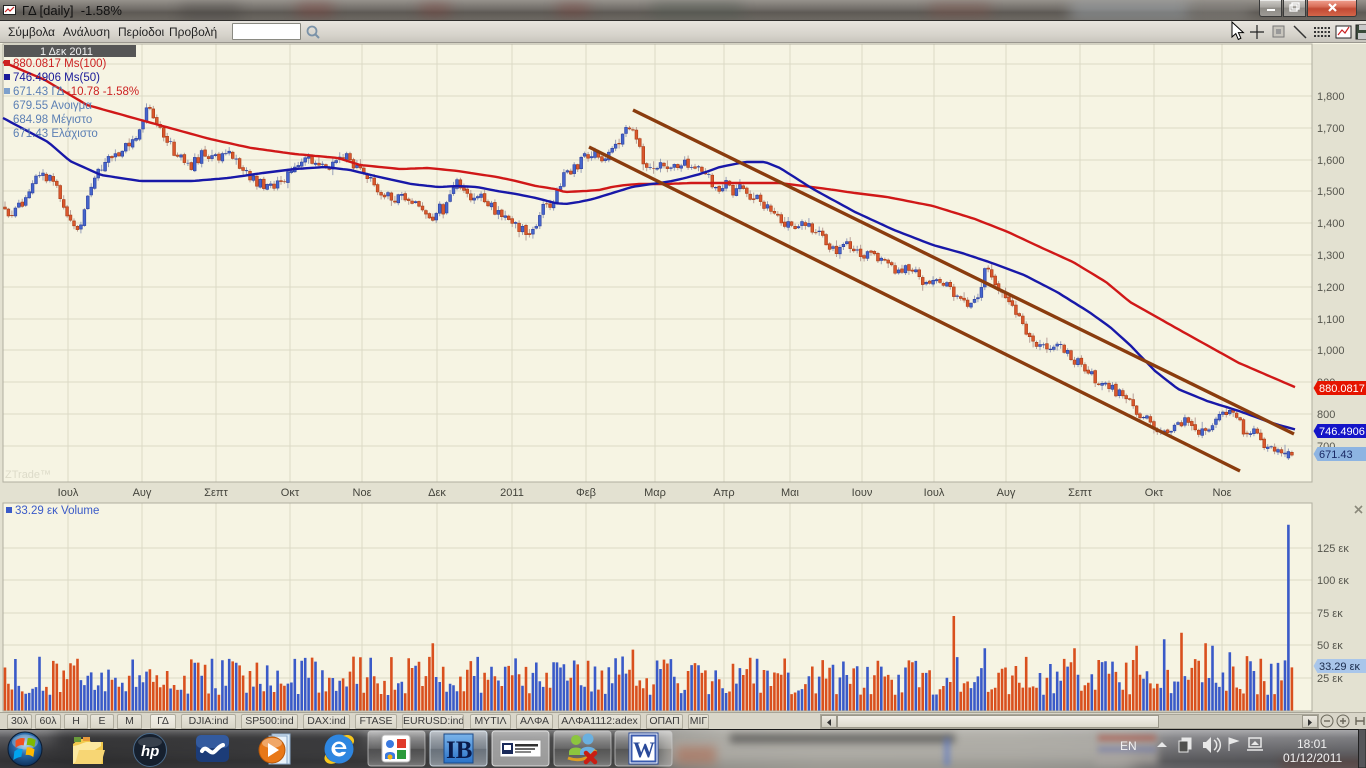  I want to click on svg-text: EN, so click(1128, 746).